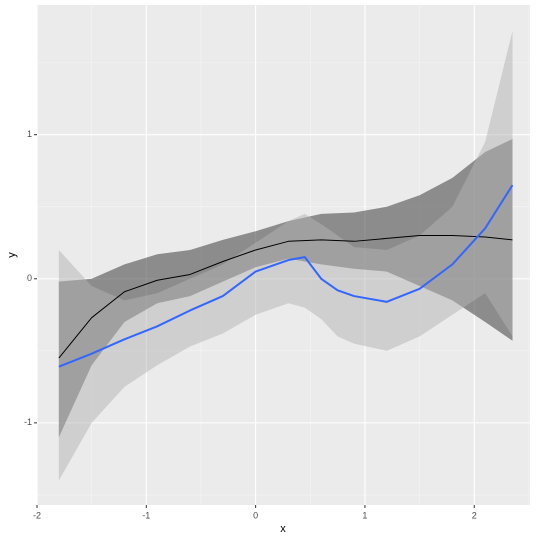 This screenshot has width=540, height=545. I want to click on x-tick-label: -2, so click(37, 515).